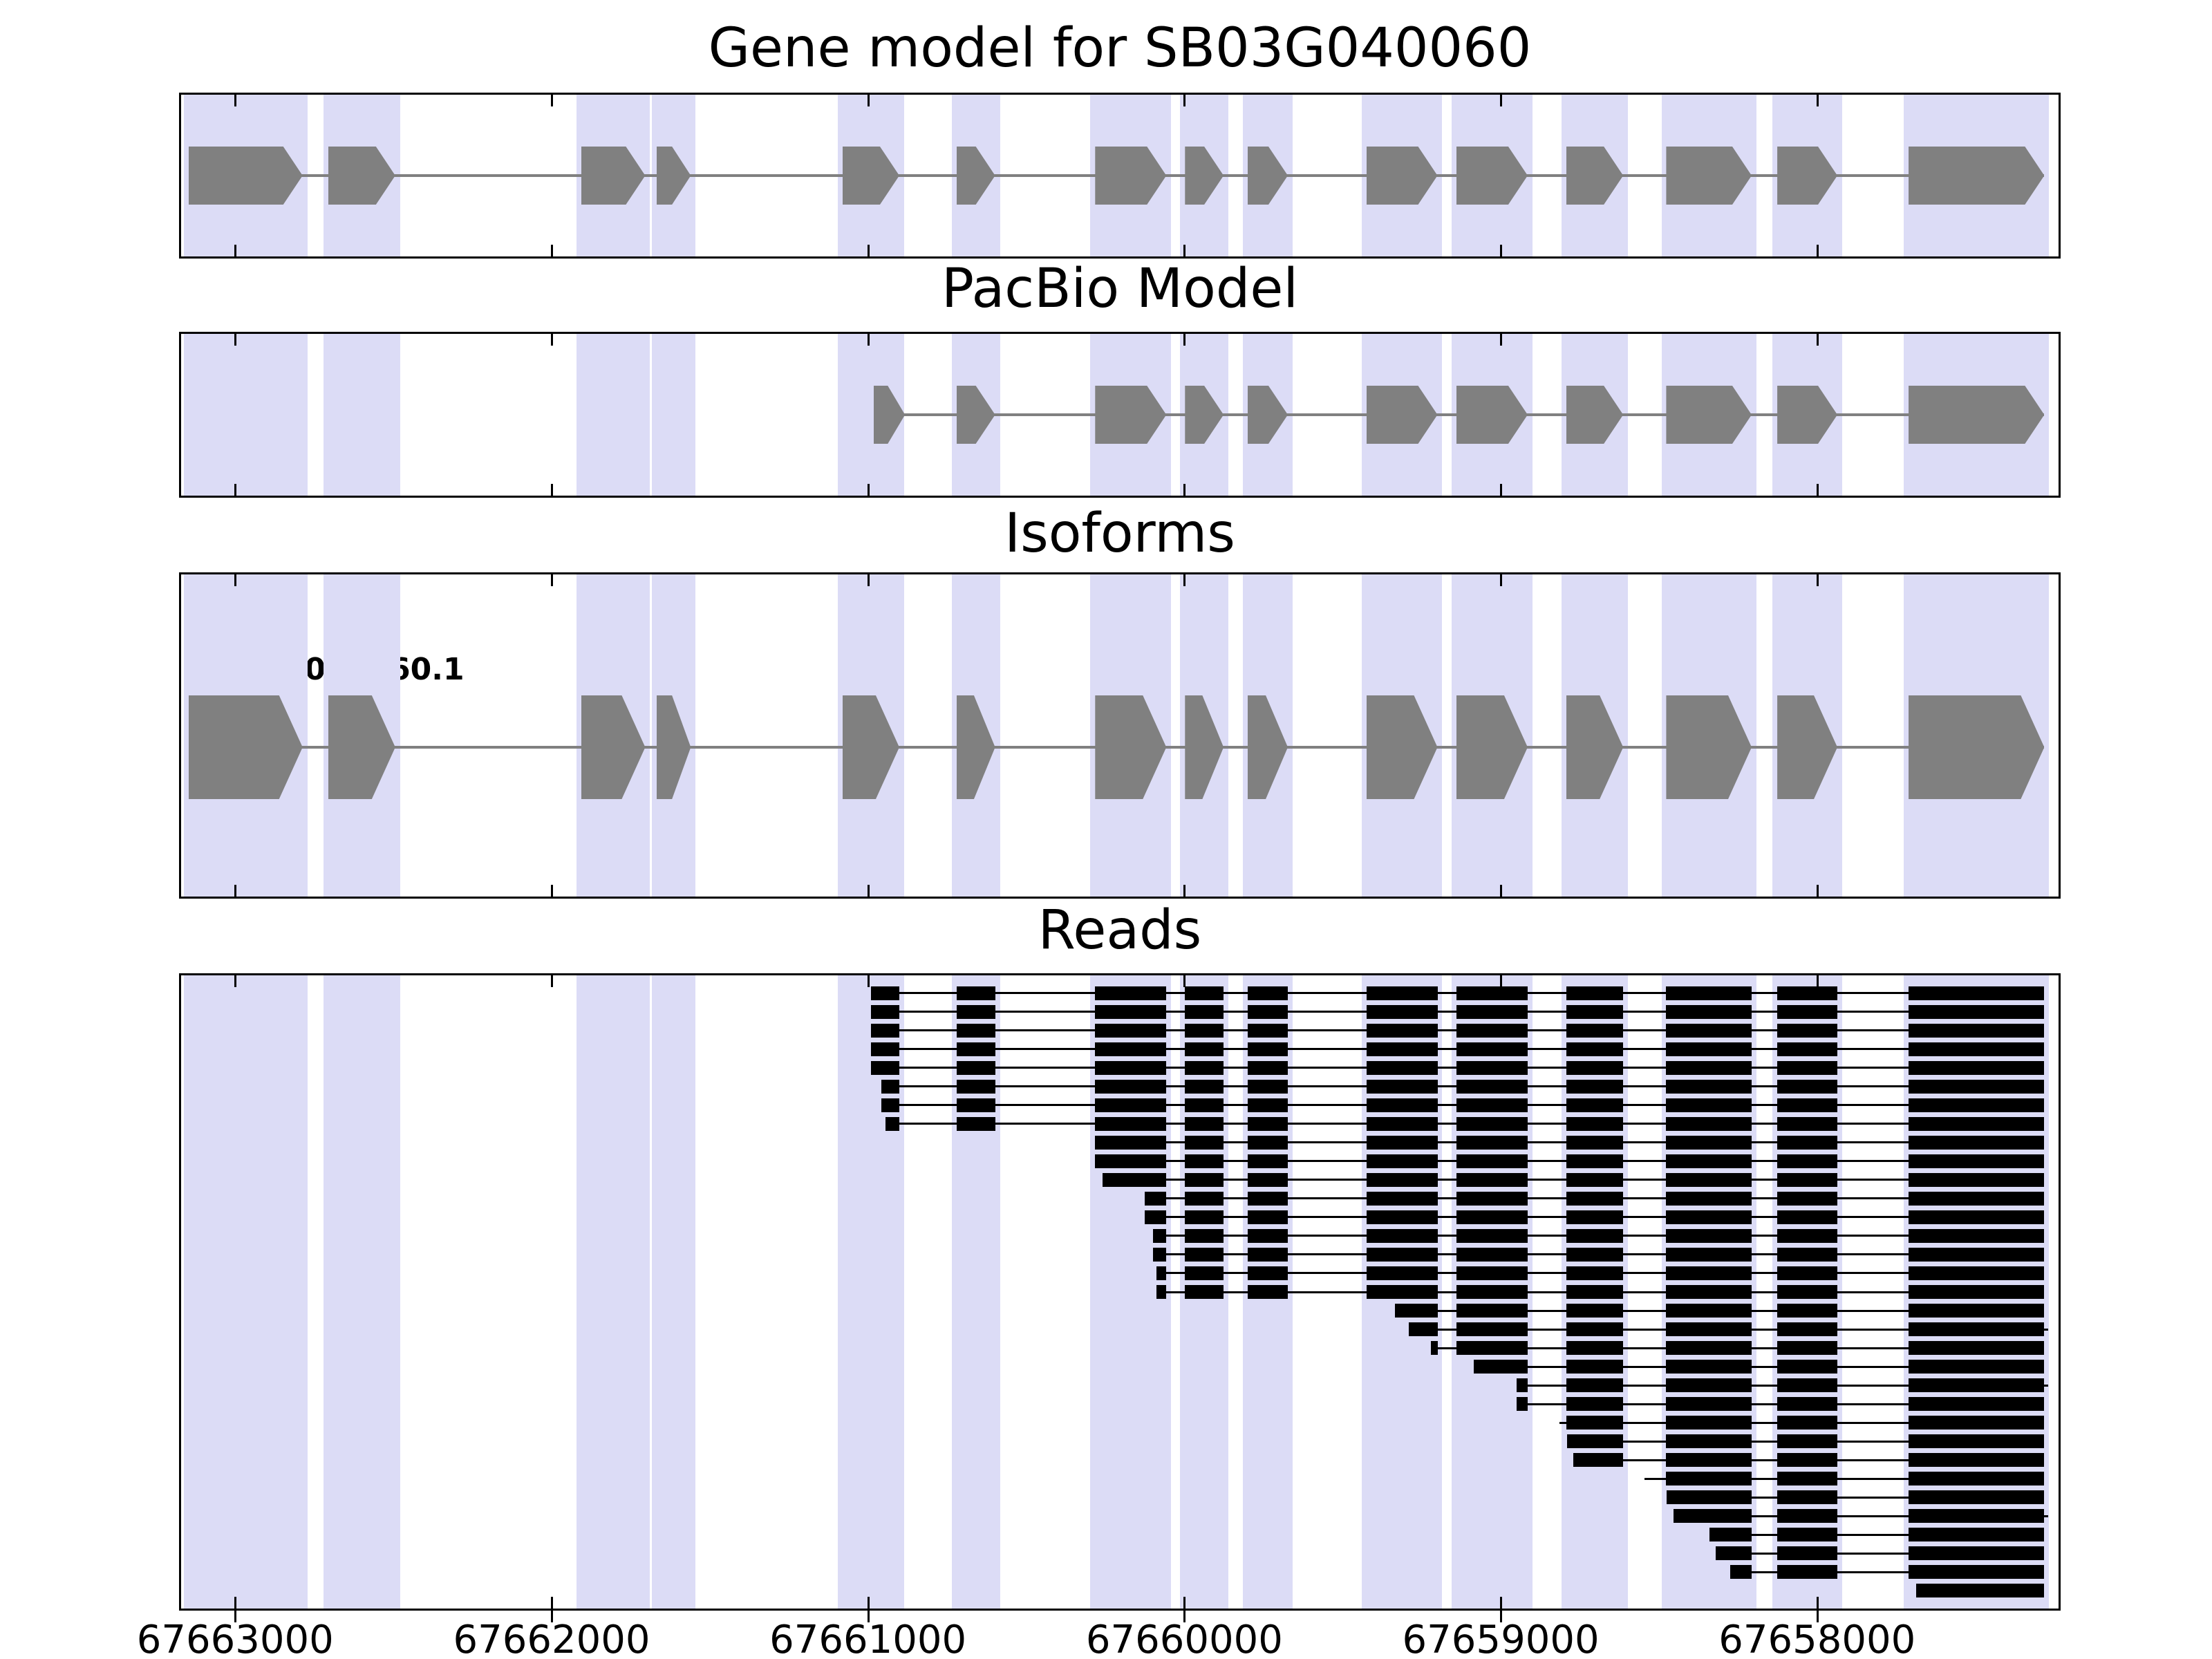 The width and height of the screenshot is (2212, 1659). What do you see at coordinates (551, 1638) in the screenshot?
I see `x-axis-label: 67662000` at bounding box center [551, 1638].